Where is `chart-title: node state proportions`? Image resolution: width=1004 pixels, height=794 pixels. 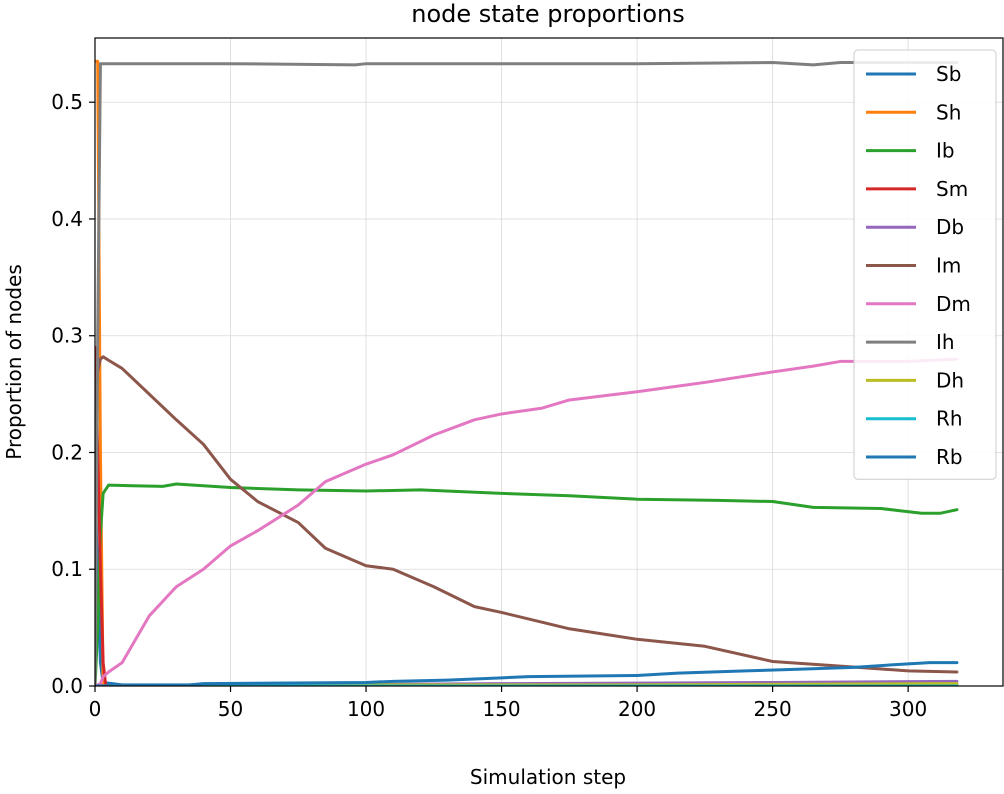
chart-title: node state proportions is located at coordinates (547, 14).